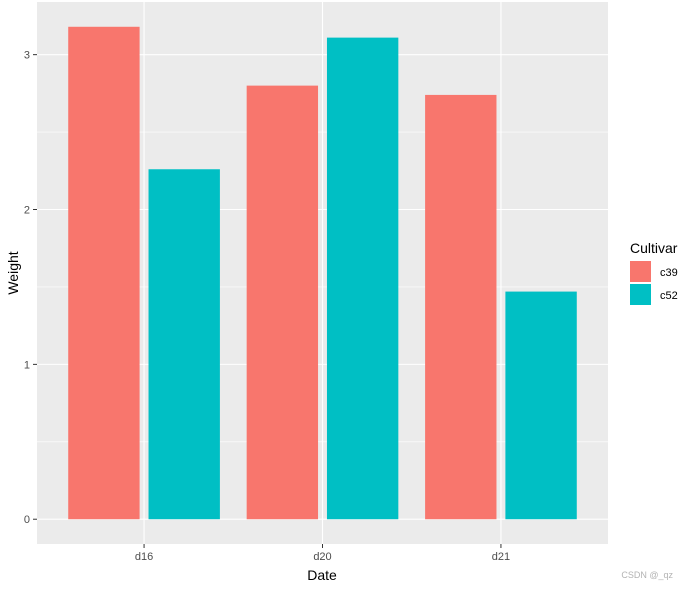  Describe the element at coordinates (654, 272) in the screenshot. I see `legend: Cultivar c39 c52` at that location.